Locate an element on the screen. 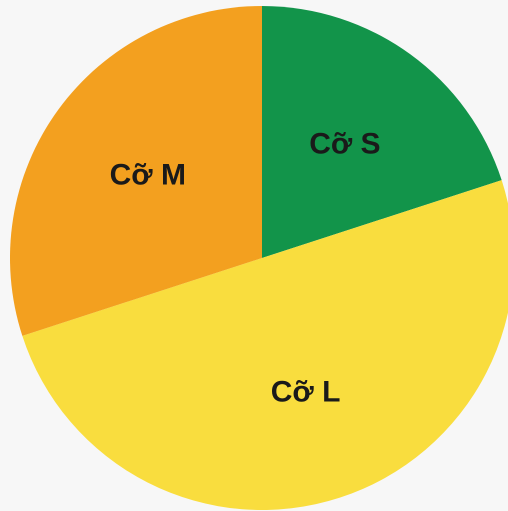 The width and height of the screenshot is (508, 511). pie-slice-label-3: Cỡ M is located at coordinates (148, 175).